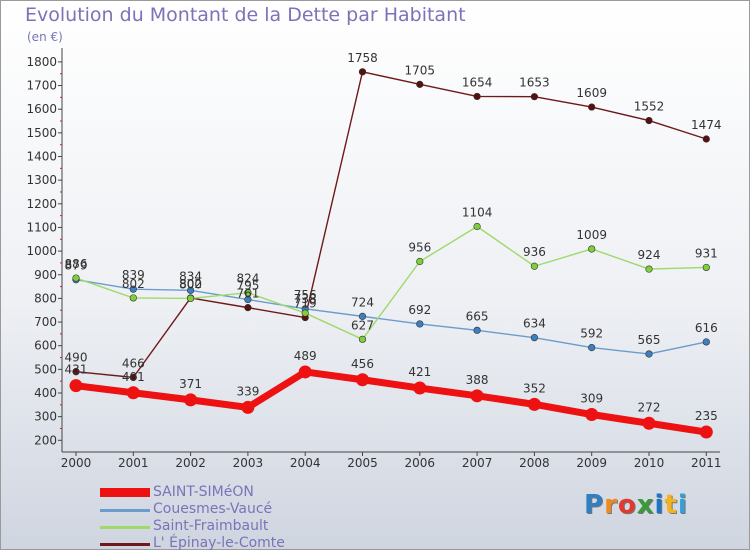  I want to click on legend-label-saint-simeon: SAINT-SIMéON, so click(203, 492).